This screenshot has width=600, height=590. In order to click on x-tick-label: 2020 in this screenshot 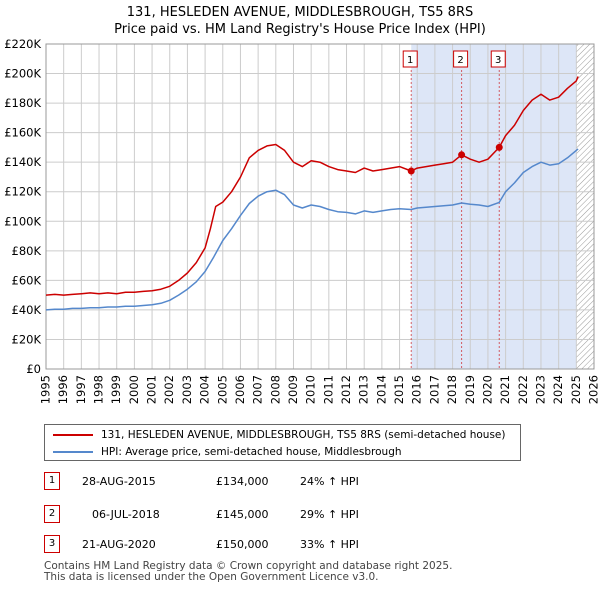, I will do `click(487, 389)`.